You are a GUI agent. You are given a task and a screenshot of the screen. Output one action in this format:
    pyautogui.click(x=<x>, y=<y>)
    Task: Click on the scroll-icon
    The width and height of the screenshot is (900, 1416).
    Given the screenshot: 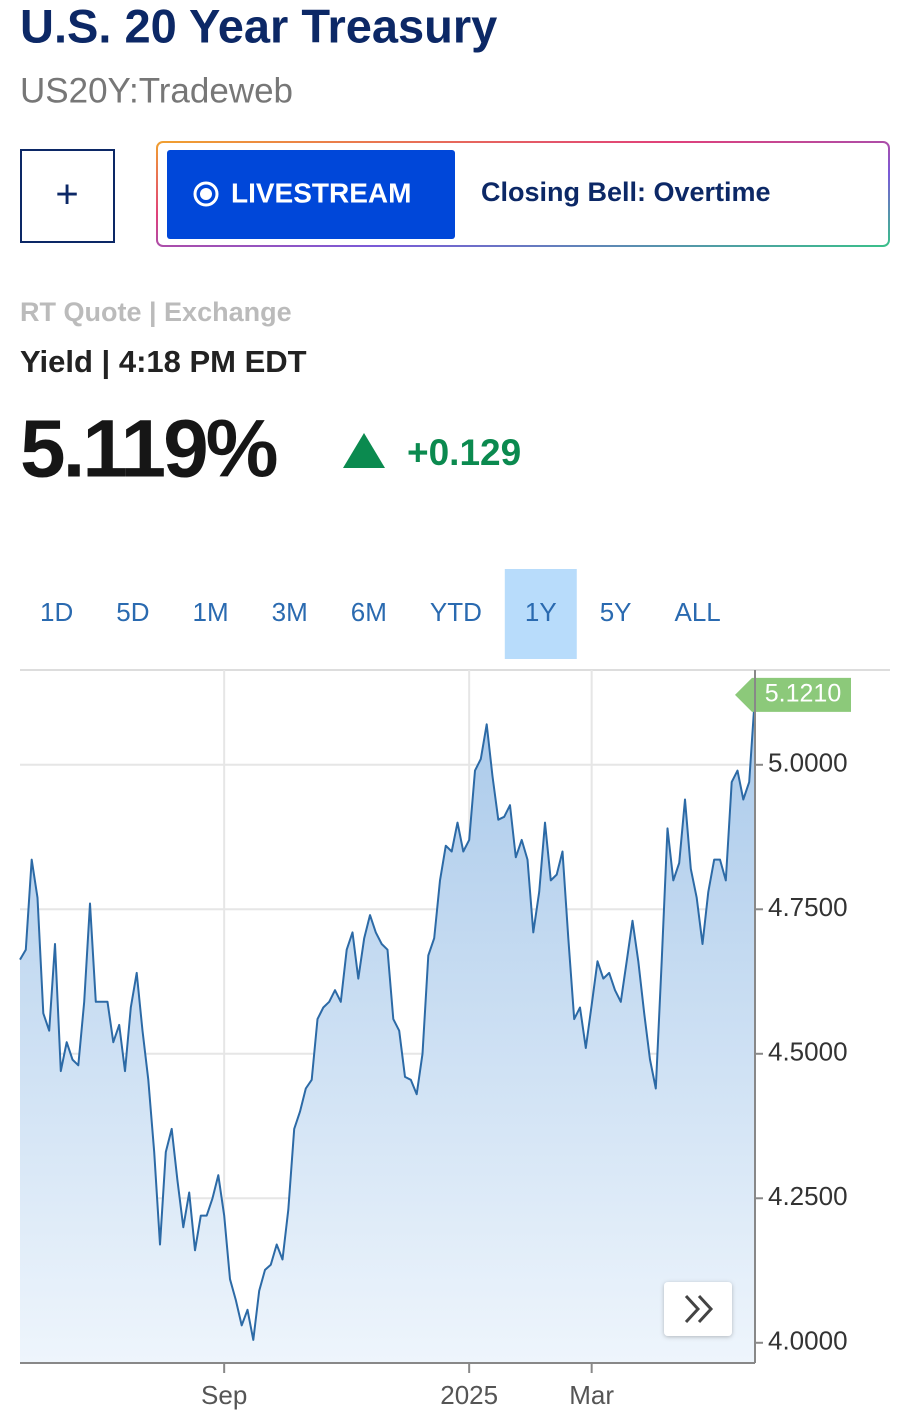 What is the action you would take?
    pyautogui.click(x=699, y=1309)
    